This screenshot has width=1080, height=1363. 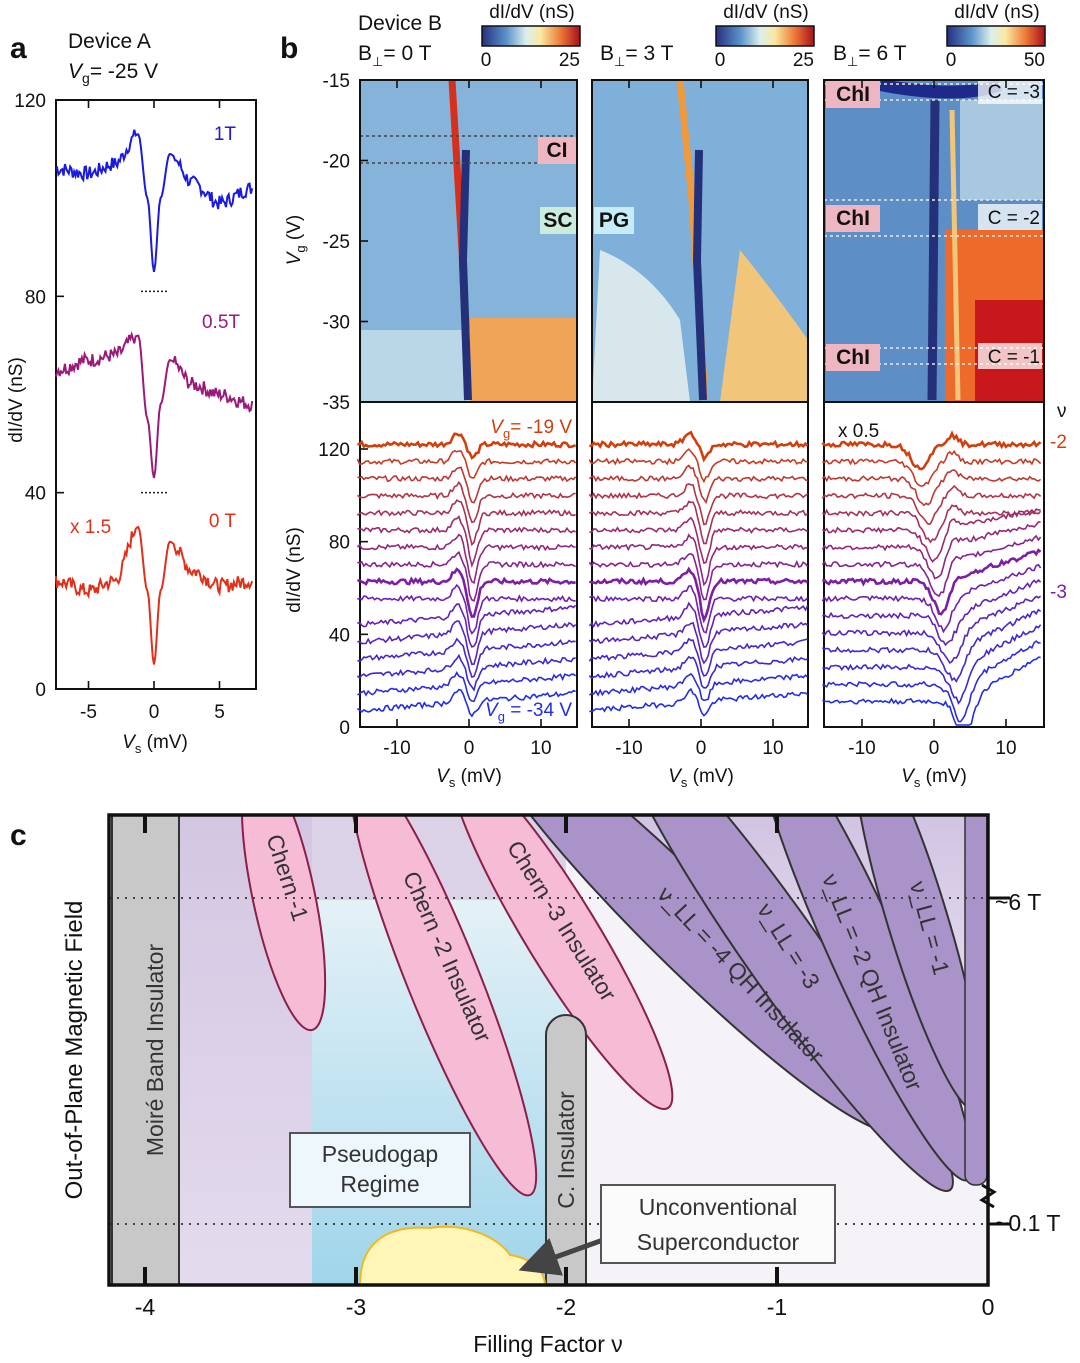 I want to click on peak-stripe, so click(x=955, y=255).